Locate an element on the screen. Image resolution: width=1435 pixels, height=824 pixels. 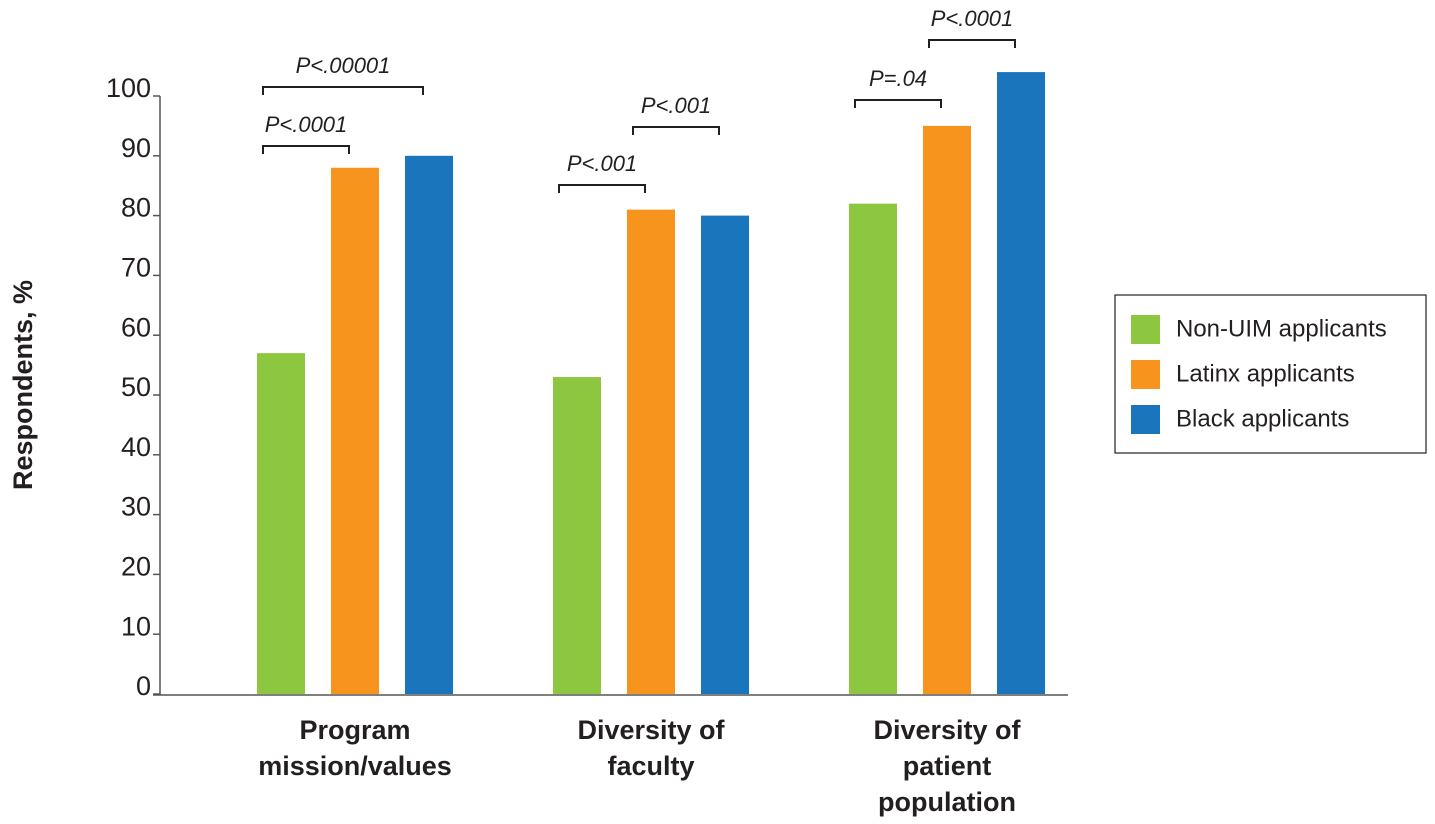
y-axis-title: Respondents, % is located at coordinates (23, 385).